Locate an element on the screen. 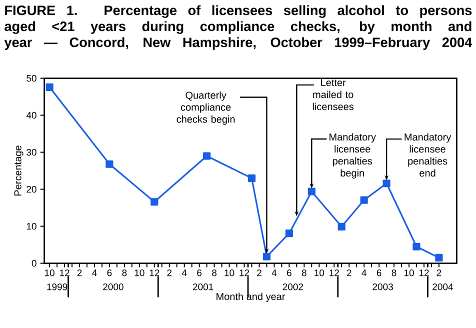 This screenshot has width=476, height=328. y-tick-label: 30 is located at coordinates (31, 152).